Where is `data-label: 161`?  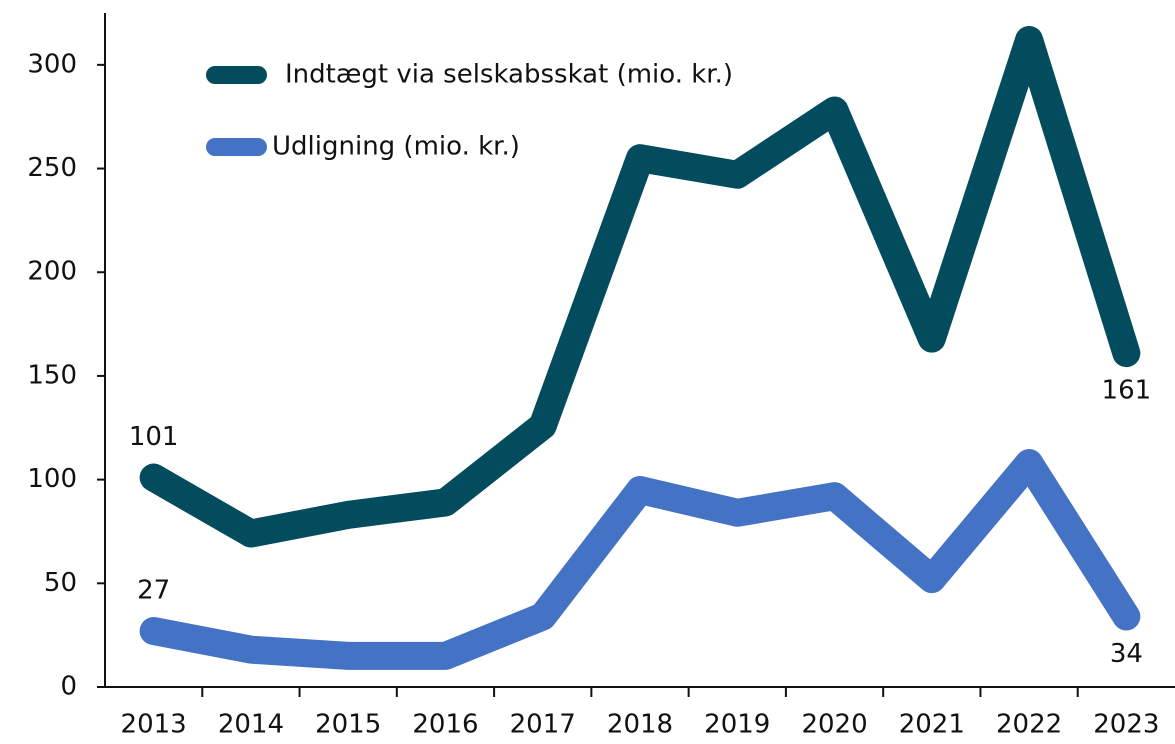
data-label: 161 is located at coordinates (1127, 391).